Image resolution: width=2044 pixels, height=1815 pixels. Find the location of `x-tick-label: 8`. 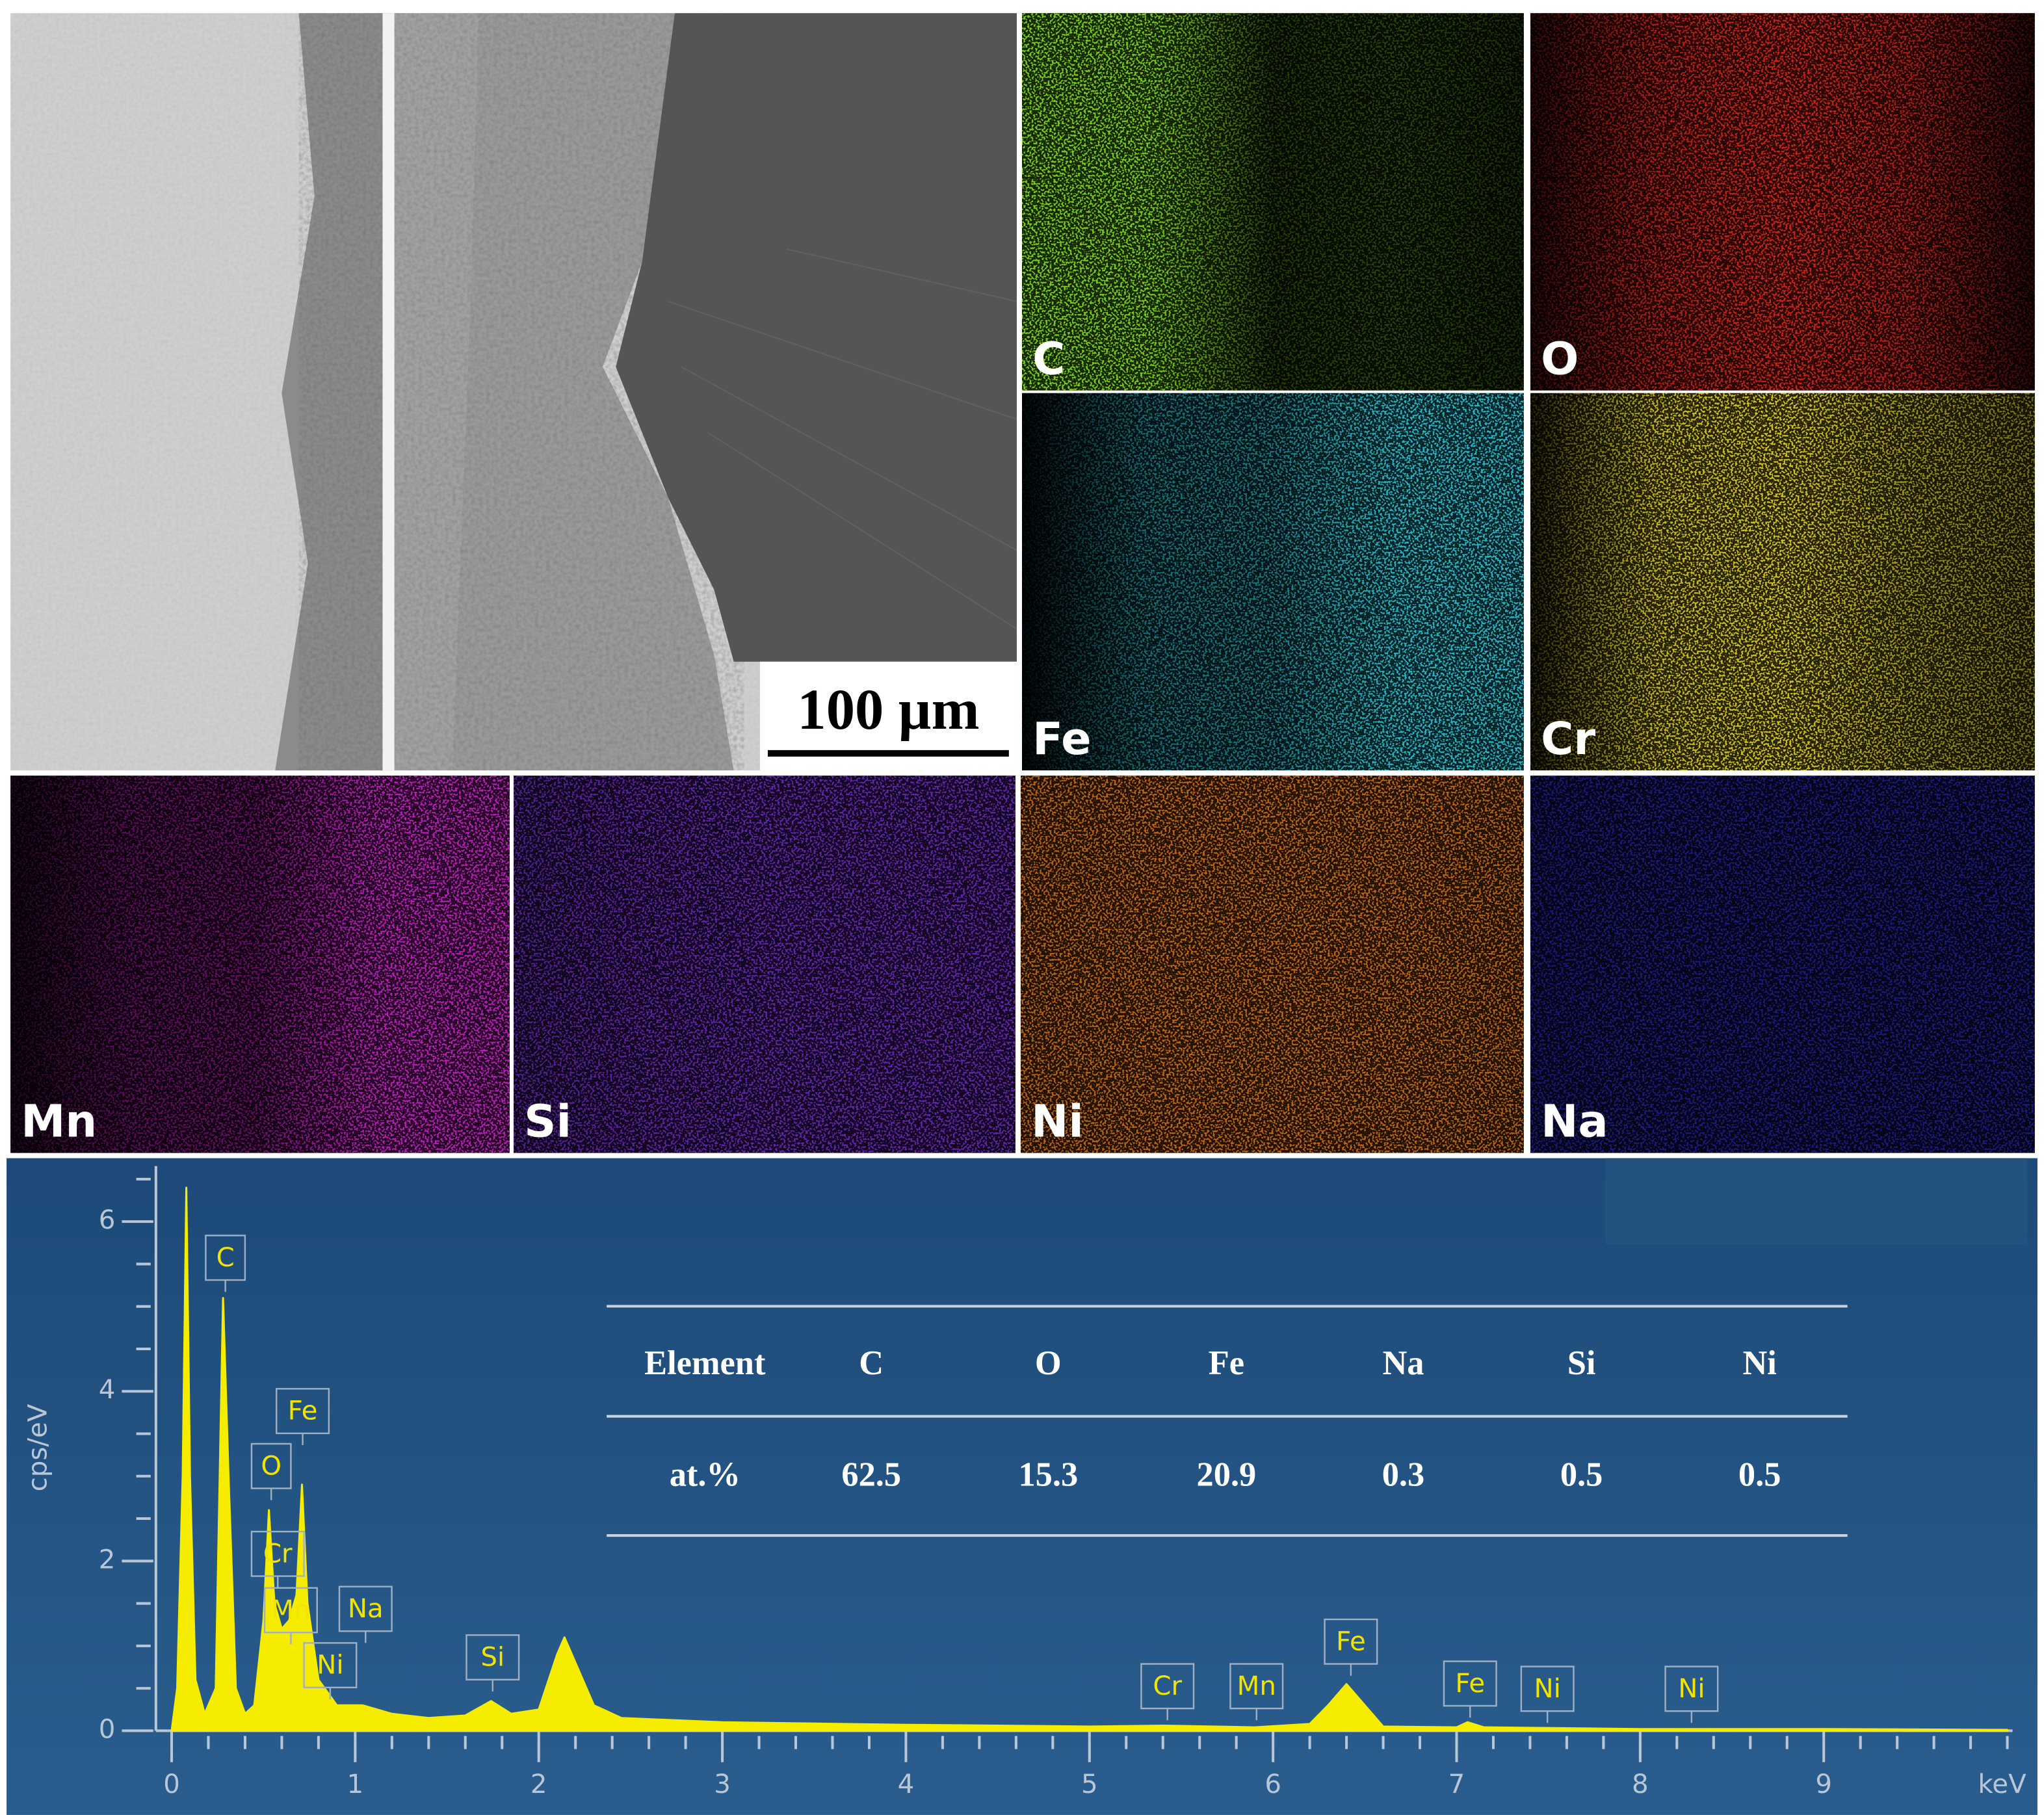

x-tick-label: 8 is located at coordinates (1640, 1784).